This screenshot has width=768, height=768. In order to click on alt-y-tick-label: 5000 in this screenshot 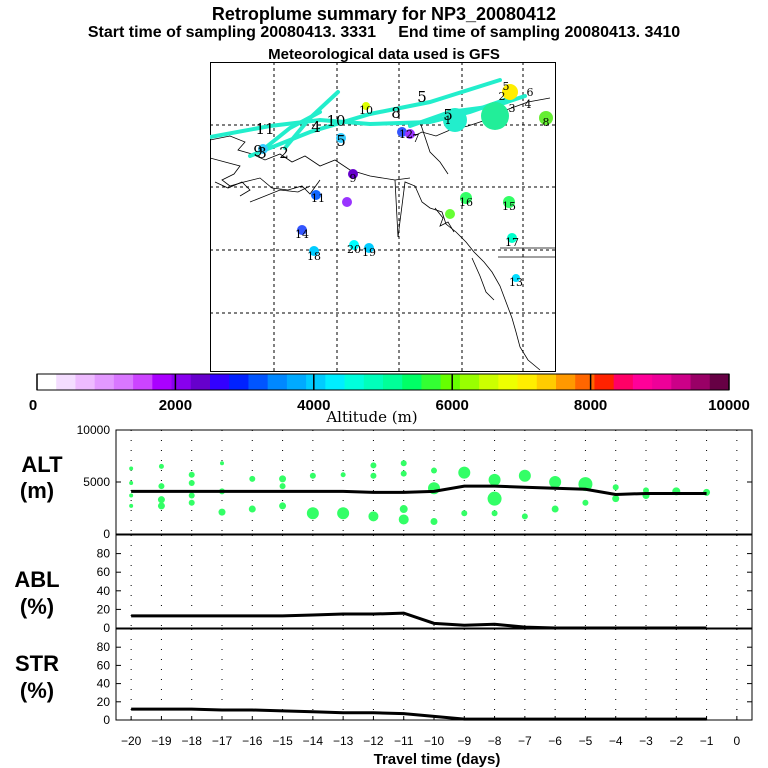, I will do `click(96, 482)`.